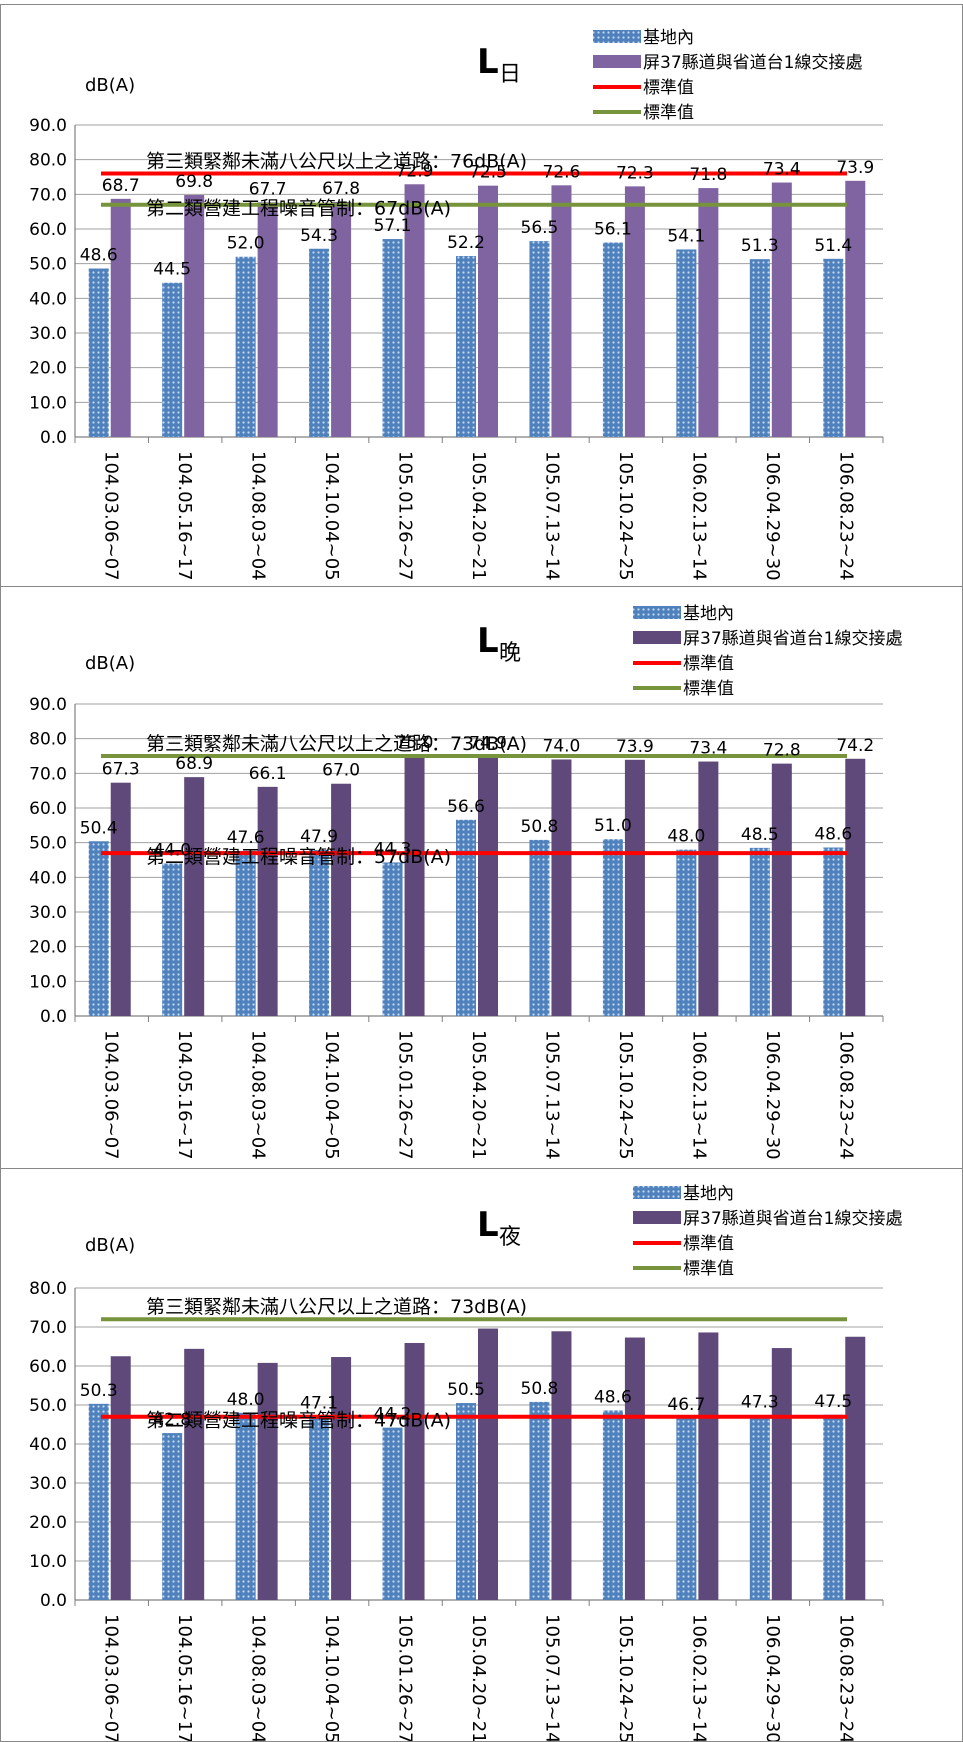 This screenshot has width=963, height=1742. What do you see at coordinates (110, 663) in the screenshot?
I see `y-axis-label: dB(A)` at bounding box center [110, 663].